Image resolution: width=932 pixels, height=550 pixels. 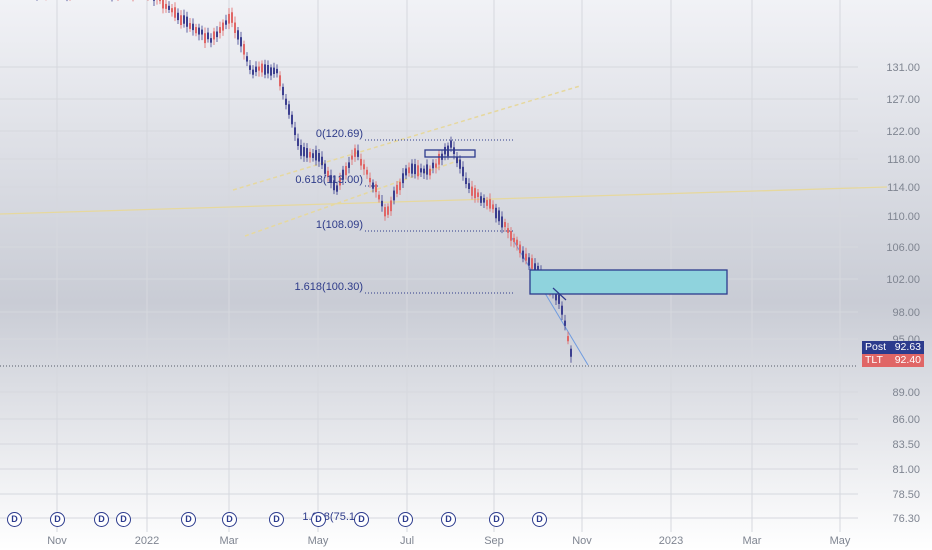 I want to click on fib-level-label: 1(108.09), so click(x=339, y=225).